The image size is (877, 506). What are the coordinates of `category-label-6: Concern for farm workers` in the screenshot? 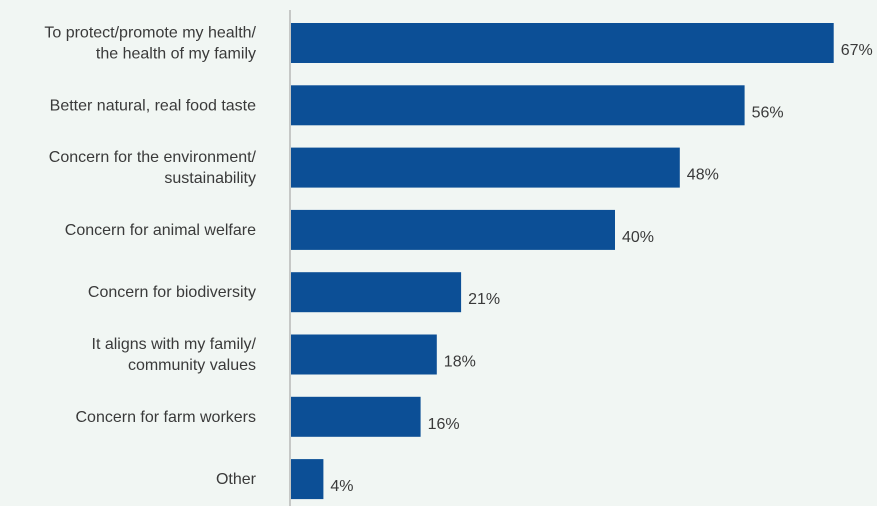 It's located at (166, 417).